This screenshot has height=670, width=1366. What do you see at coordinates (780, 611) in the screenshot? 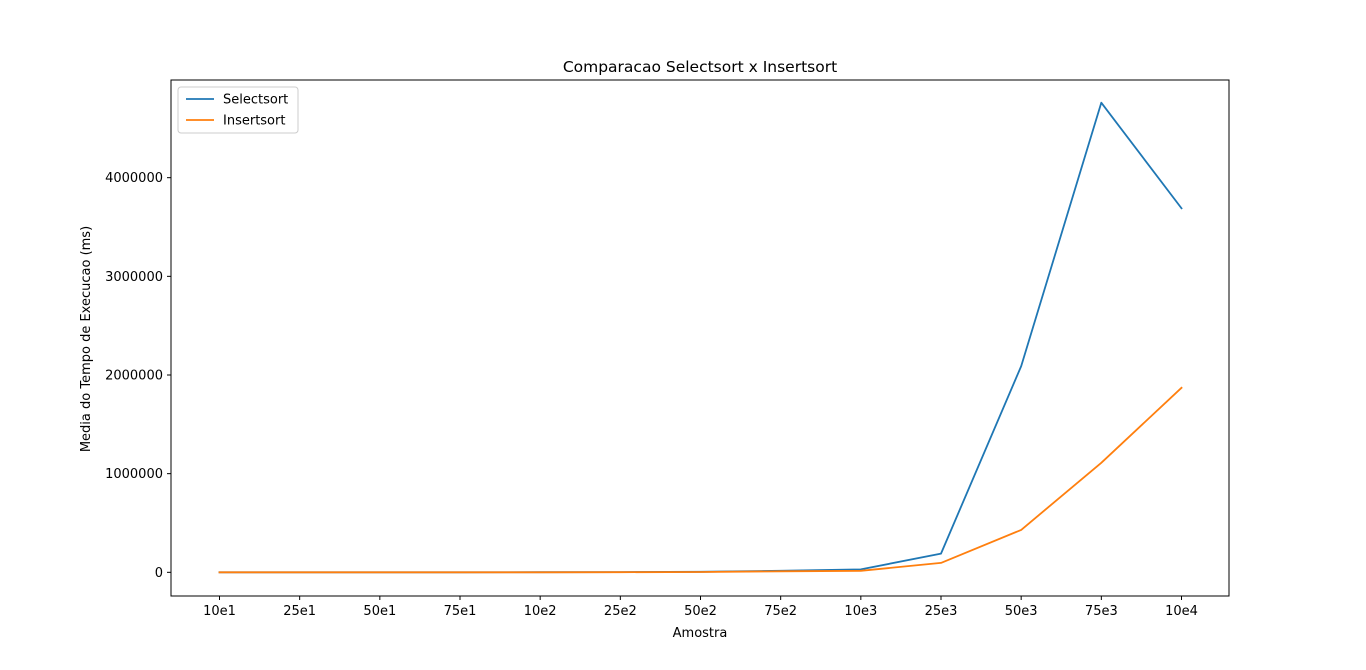
I see `x-tick-label: 75e2` at bounding box center [780, 611].